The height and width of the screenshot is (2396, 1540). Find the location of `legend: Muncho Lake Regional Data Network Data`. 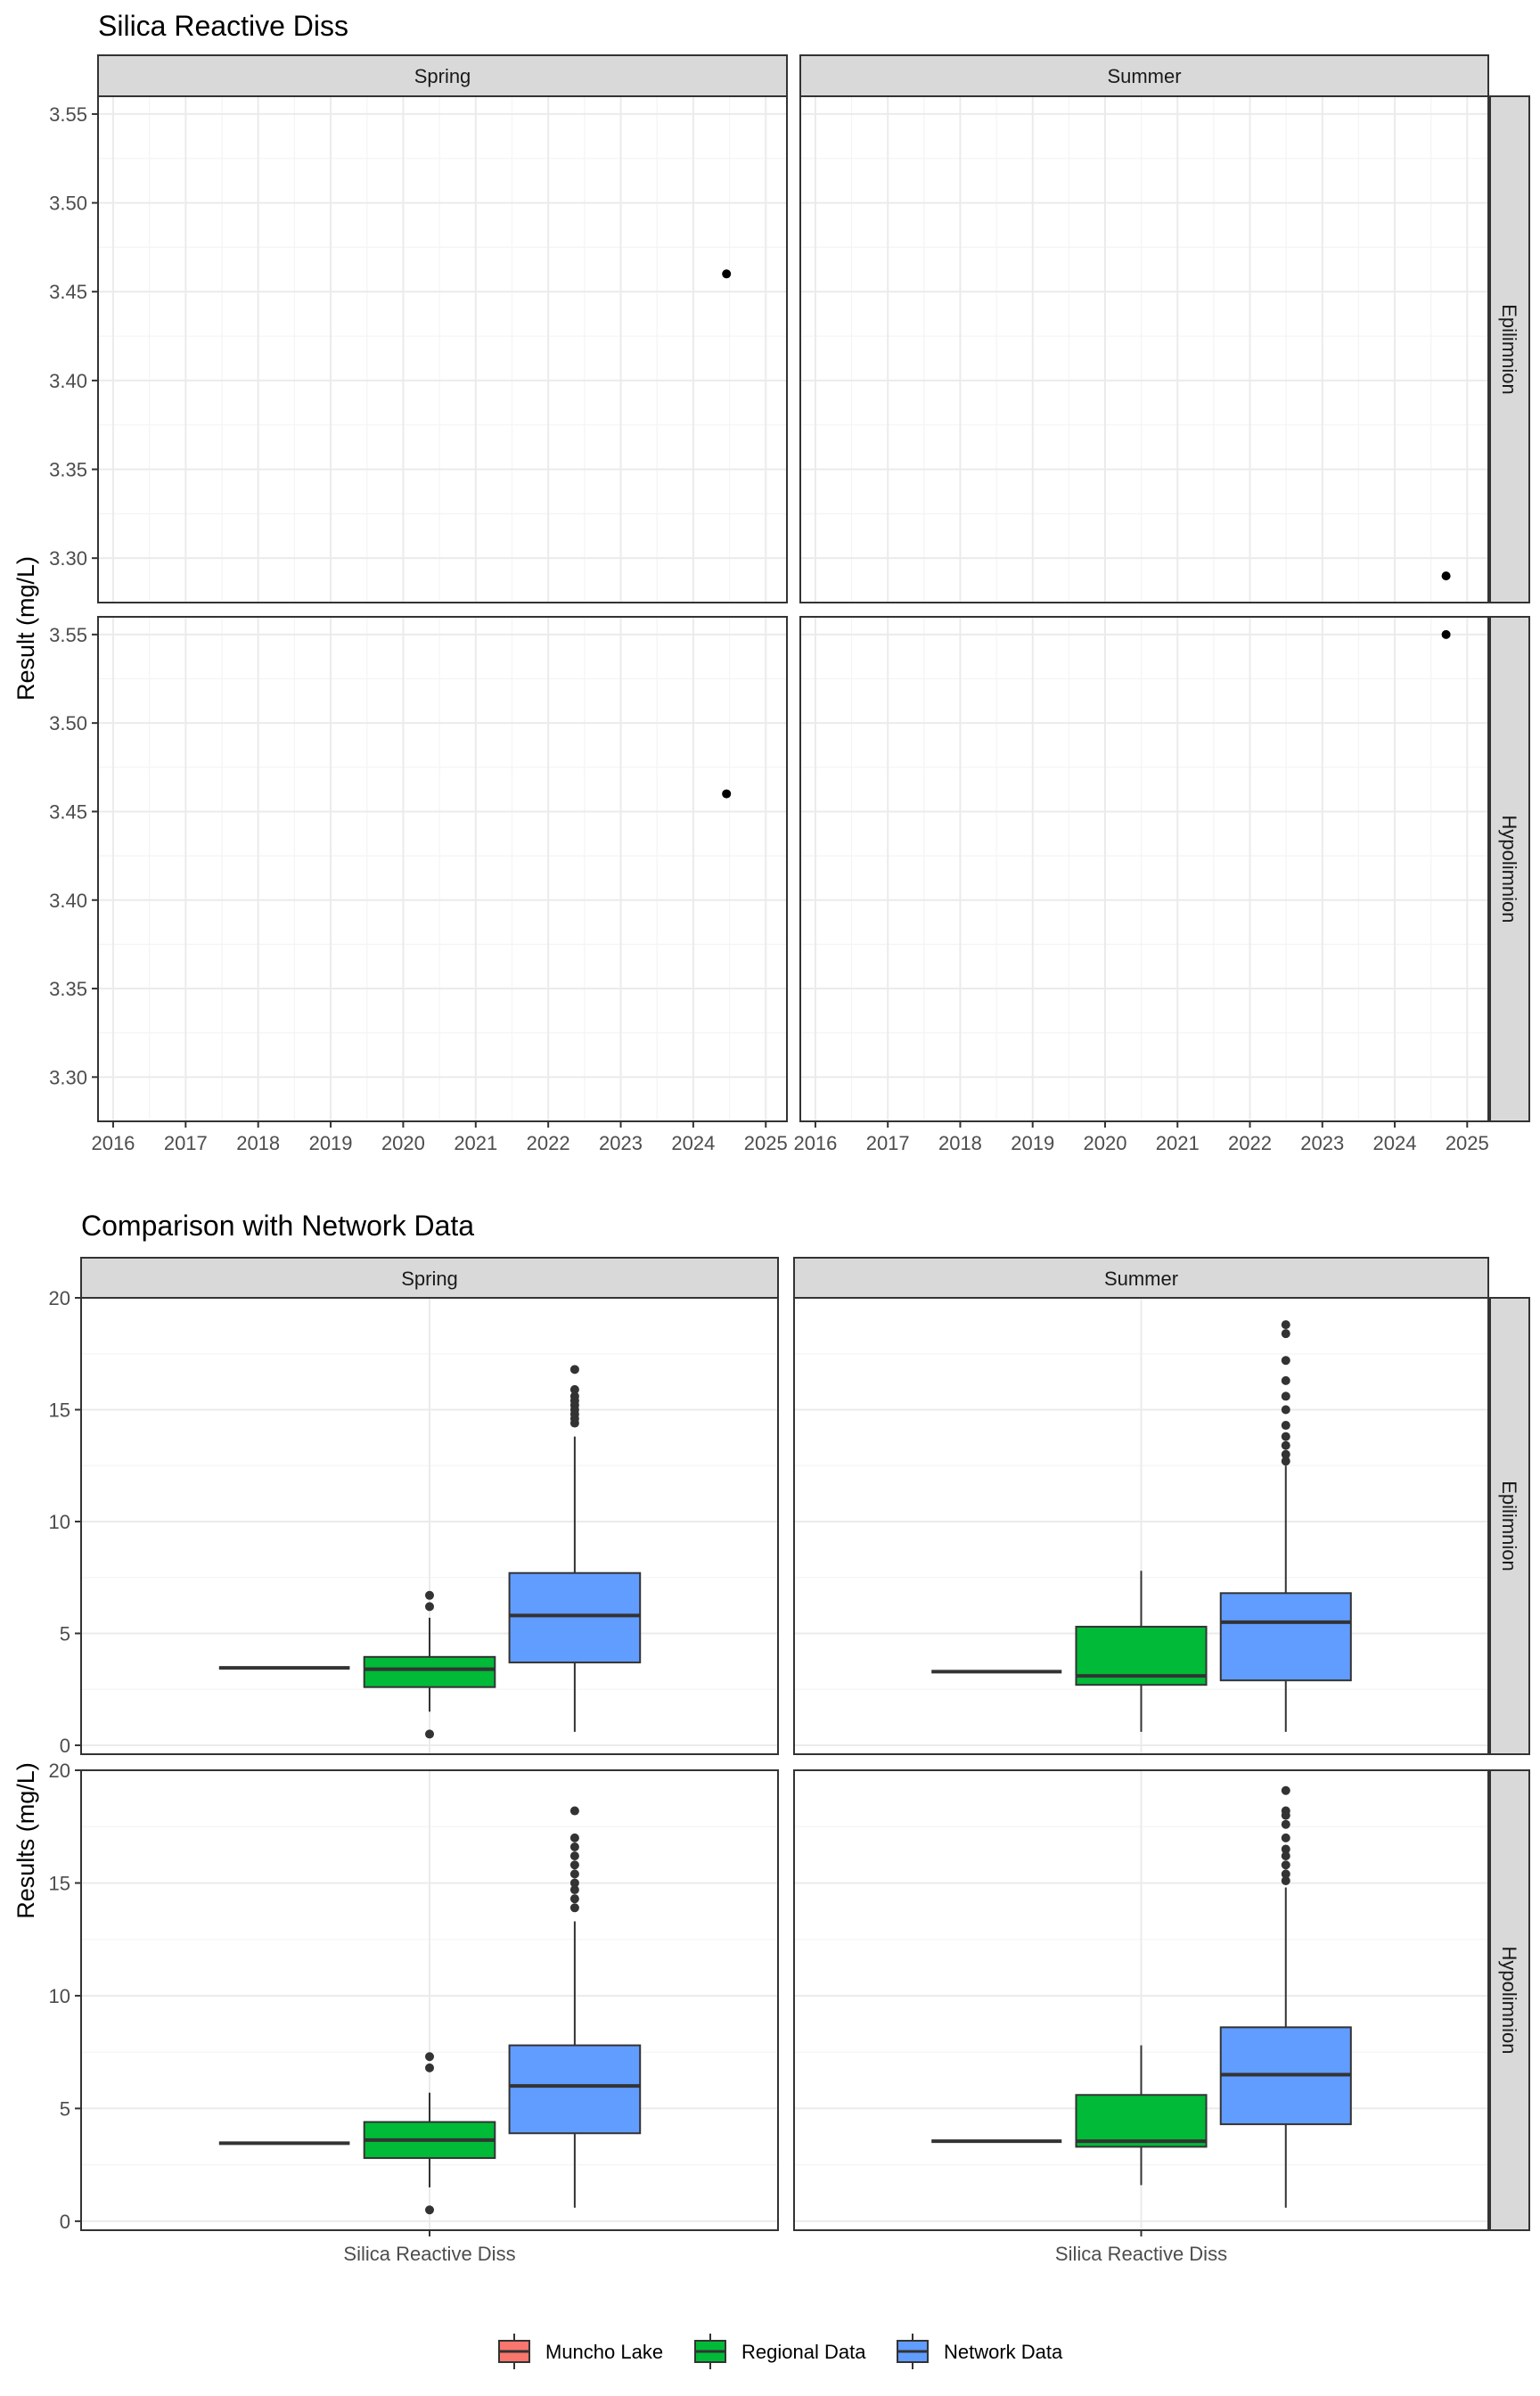

legend: Muncho Lake Regional Data Network Data is located at coordinates (780, 2351).